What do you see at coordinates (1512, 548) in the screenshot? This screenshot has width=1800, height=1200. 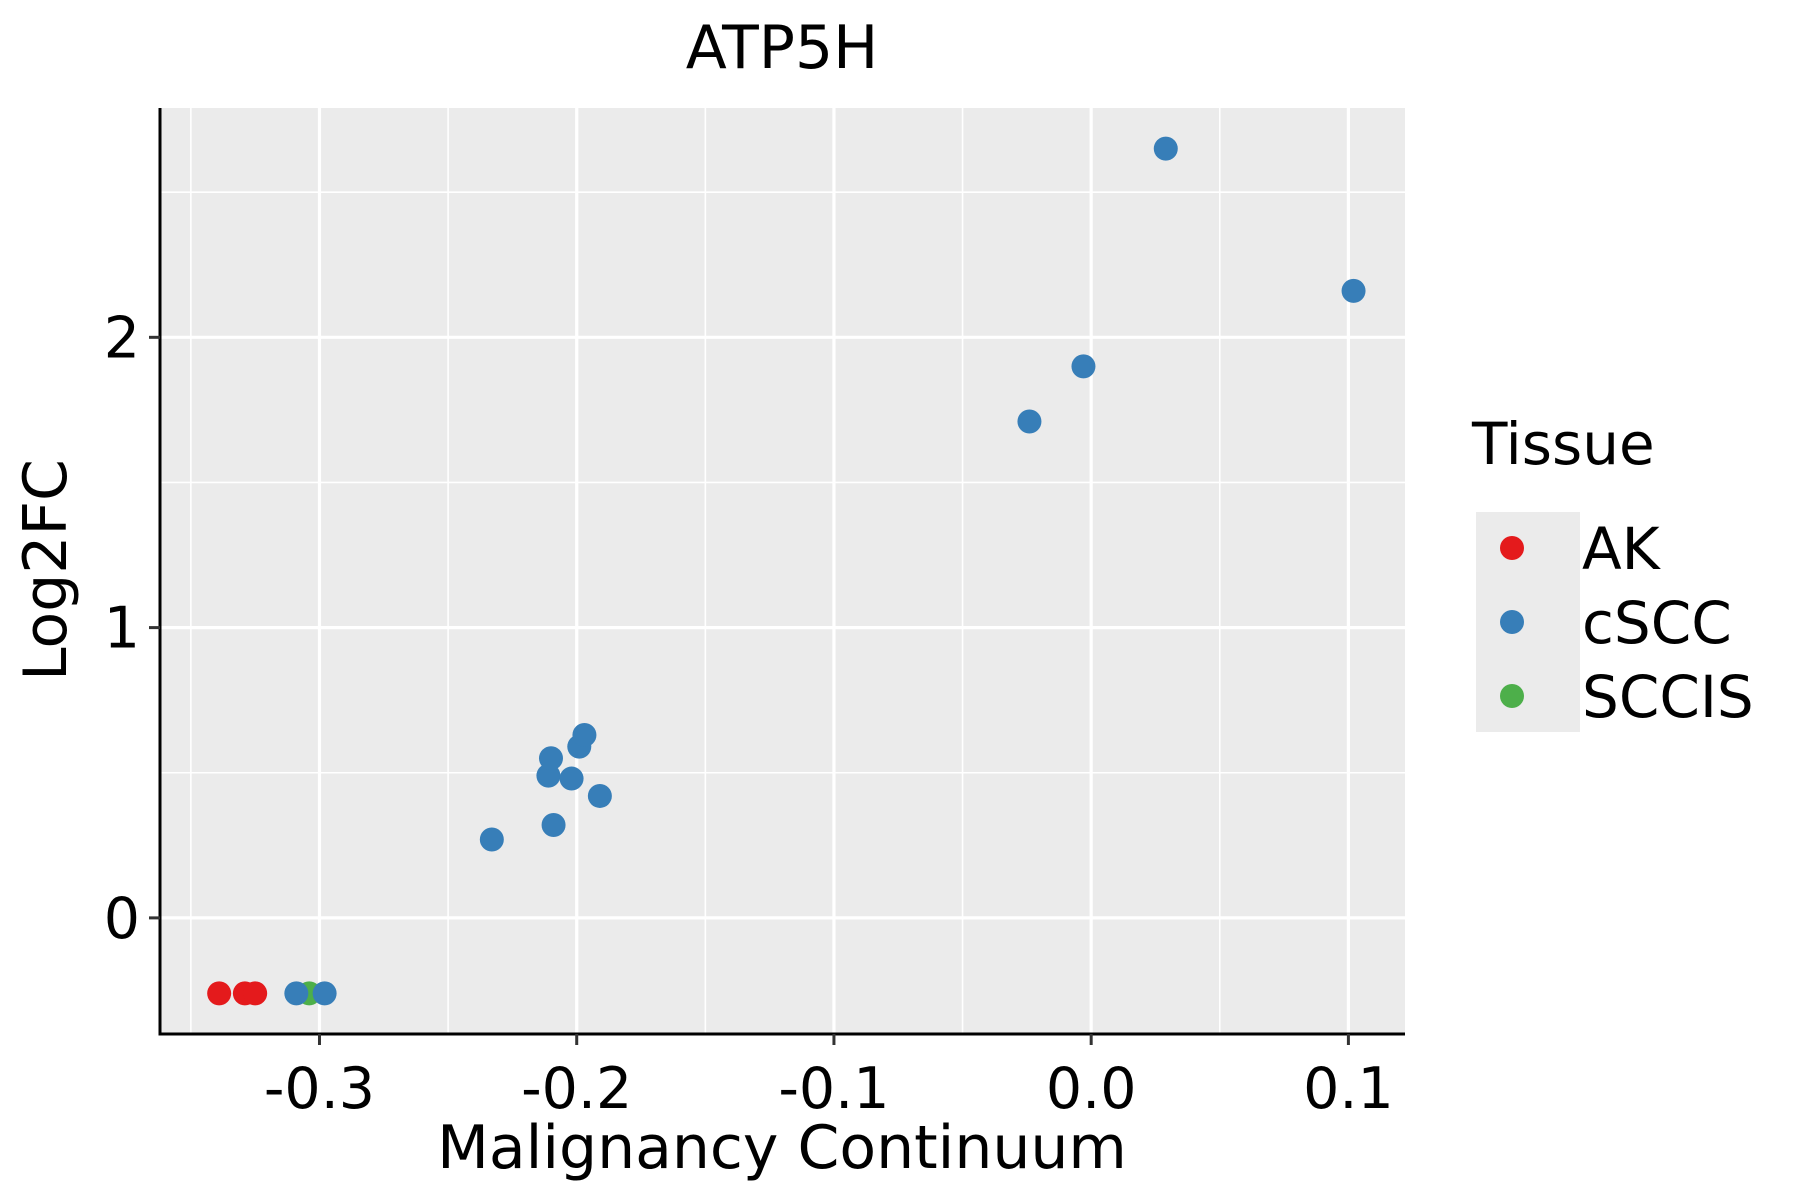 I see `legend-key-ak` at bounding box center [1512, 548].